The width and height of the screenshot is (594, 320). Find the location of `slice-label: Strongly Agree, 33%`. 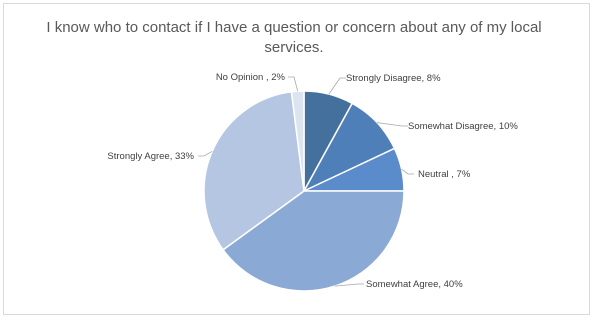

slice-label: Strongly Agree, 33% is located at coordinates (150, 156).